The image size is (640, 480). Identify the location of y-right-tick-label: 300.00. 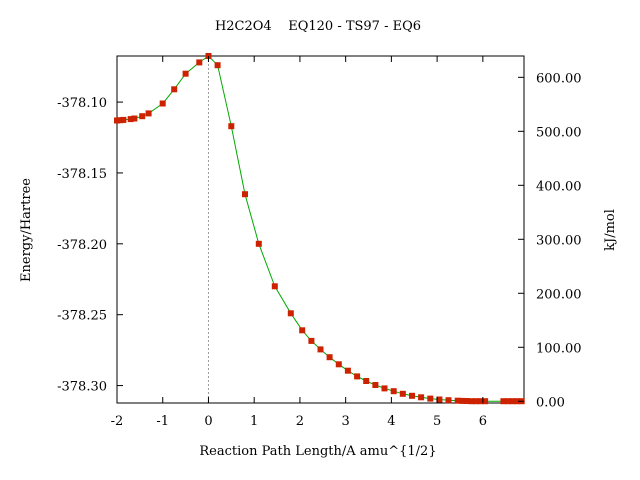
(559, 240).